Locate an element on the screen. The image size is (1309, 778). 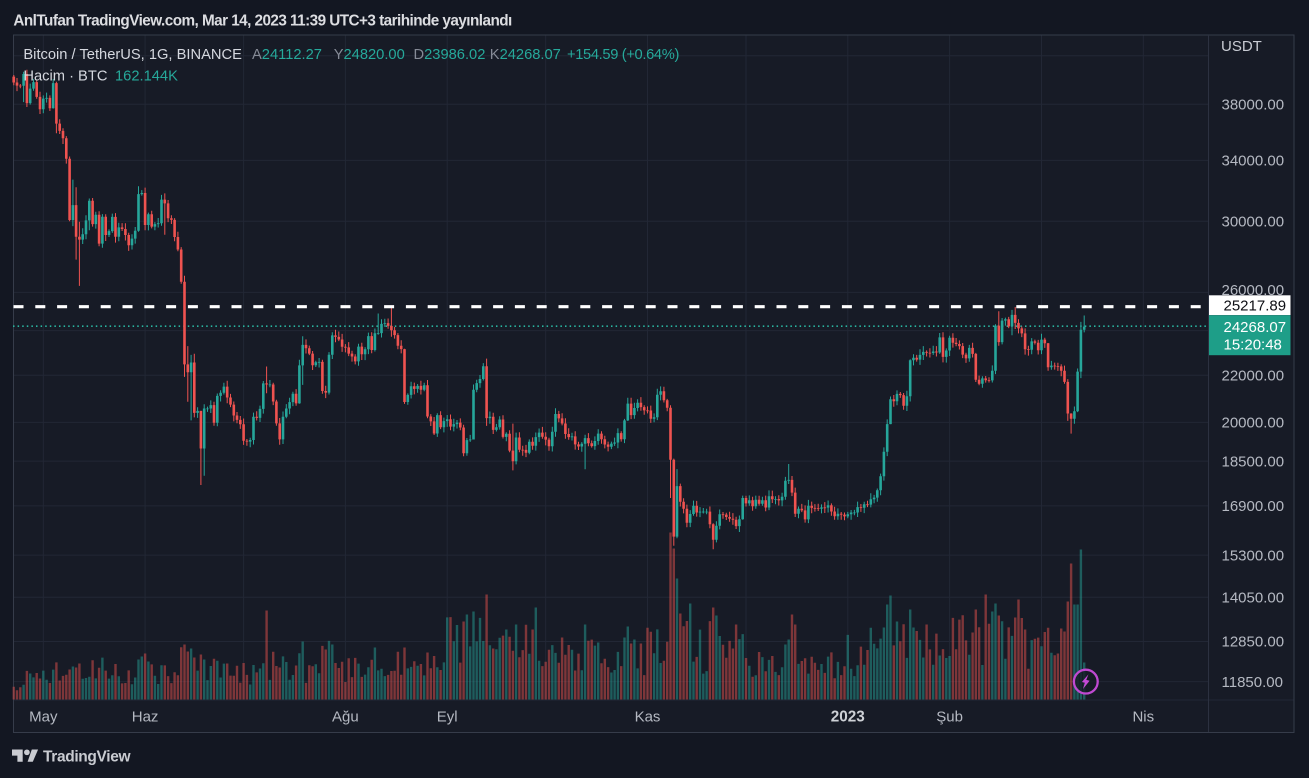
svg-text: May is located at coordinates (43, 717).